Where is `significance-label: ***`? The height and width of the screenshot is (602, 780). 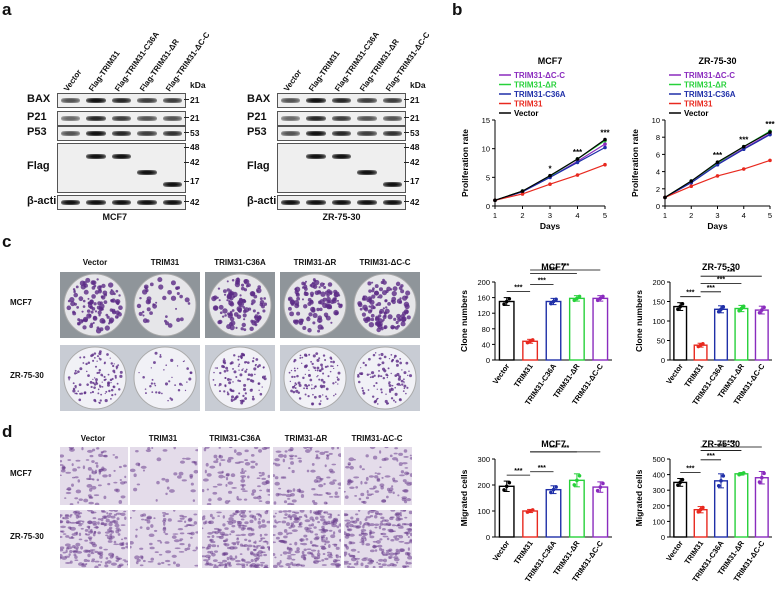
significance-label: *** is located at coordinates (721, 279).